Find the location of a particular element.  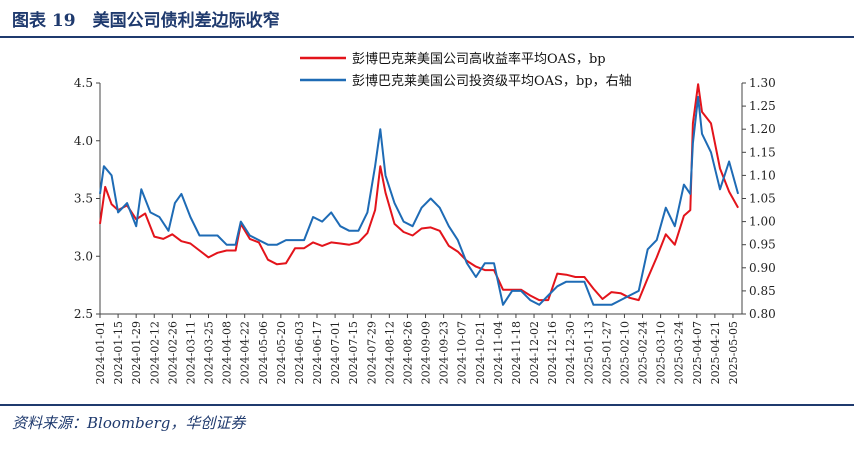

x-tick-label: 2025-04-21 is located at coordinates (715, 352).